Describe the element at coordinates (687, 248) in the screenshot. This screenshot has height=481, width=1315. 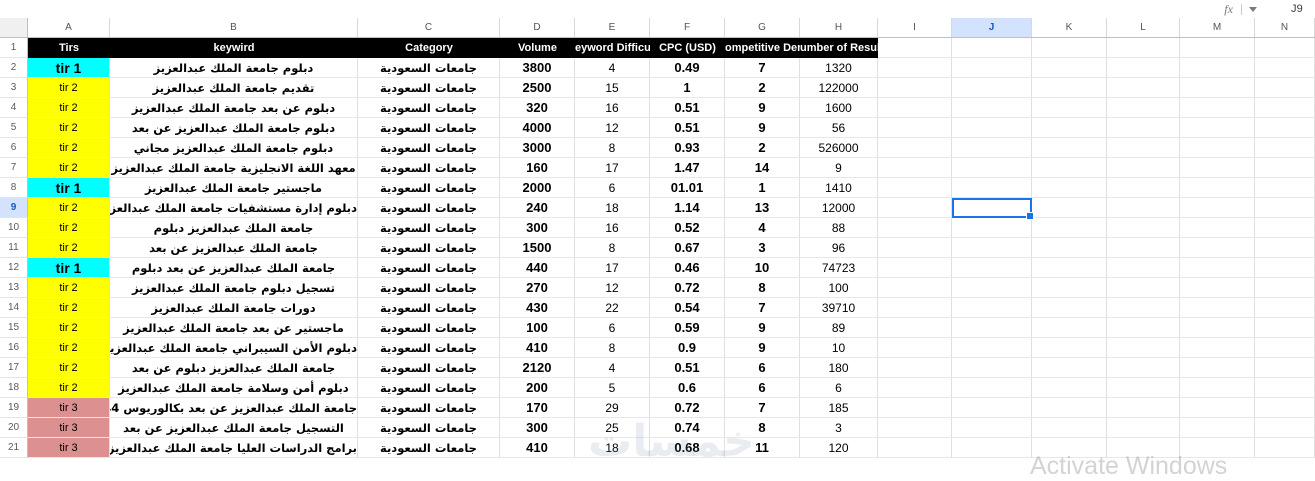
I see `cpc-cell: 0.67` at that location.